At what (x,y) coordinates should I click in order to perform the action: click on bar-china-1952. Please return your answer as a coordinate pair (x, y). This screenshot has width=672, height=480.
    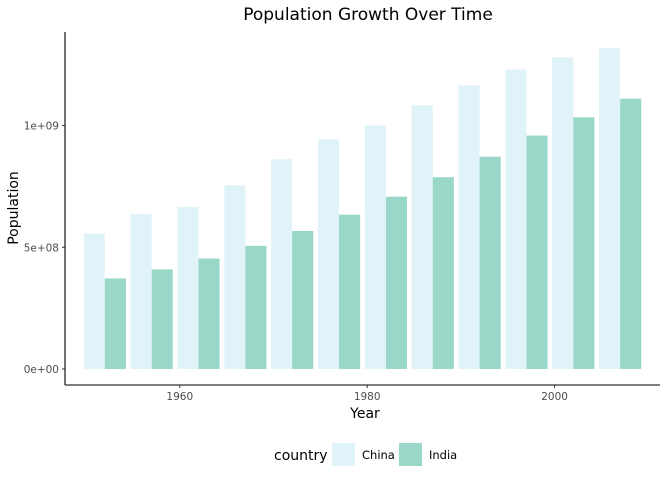
    Looking at the image, I should click on (94, 301).